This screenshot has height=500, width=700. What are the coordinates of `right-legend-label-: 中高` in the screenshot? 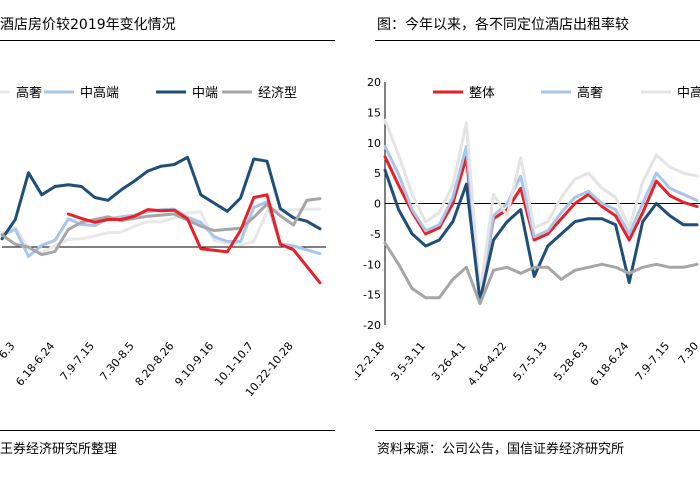 It's located at (688, 93).